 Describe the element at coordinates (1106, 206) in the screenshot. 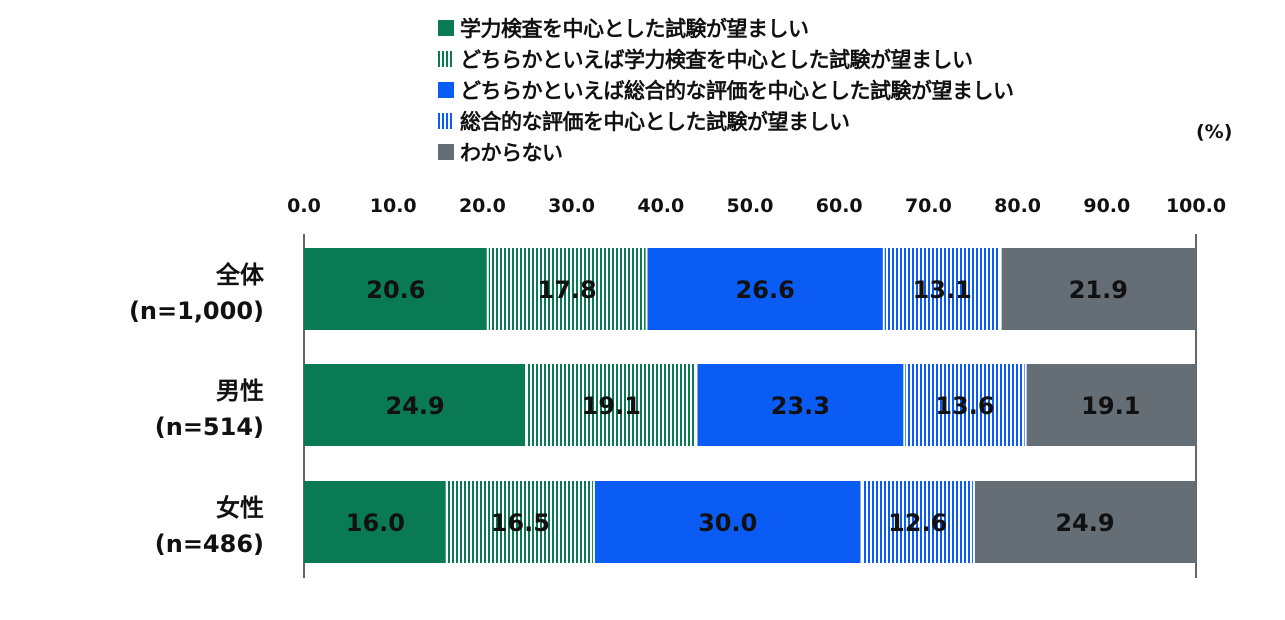

I see `x-tick-label: 90.0` at that location.